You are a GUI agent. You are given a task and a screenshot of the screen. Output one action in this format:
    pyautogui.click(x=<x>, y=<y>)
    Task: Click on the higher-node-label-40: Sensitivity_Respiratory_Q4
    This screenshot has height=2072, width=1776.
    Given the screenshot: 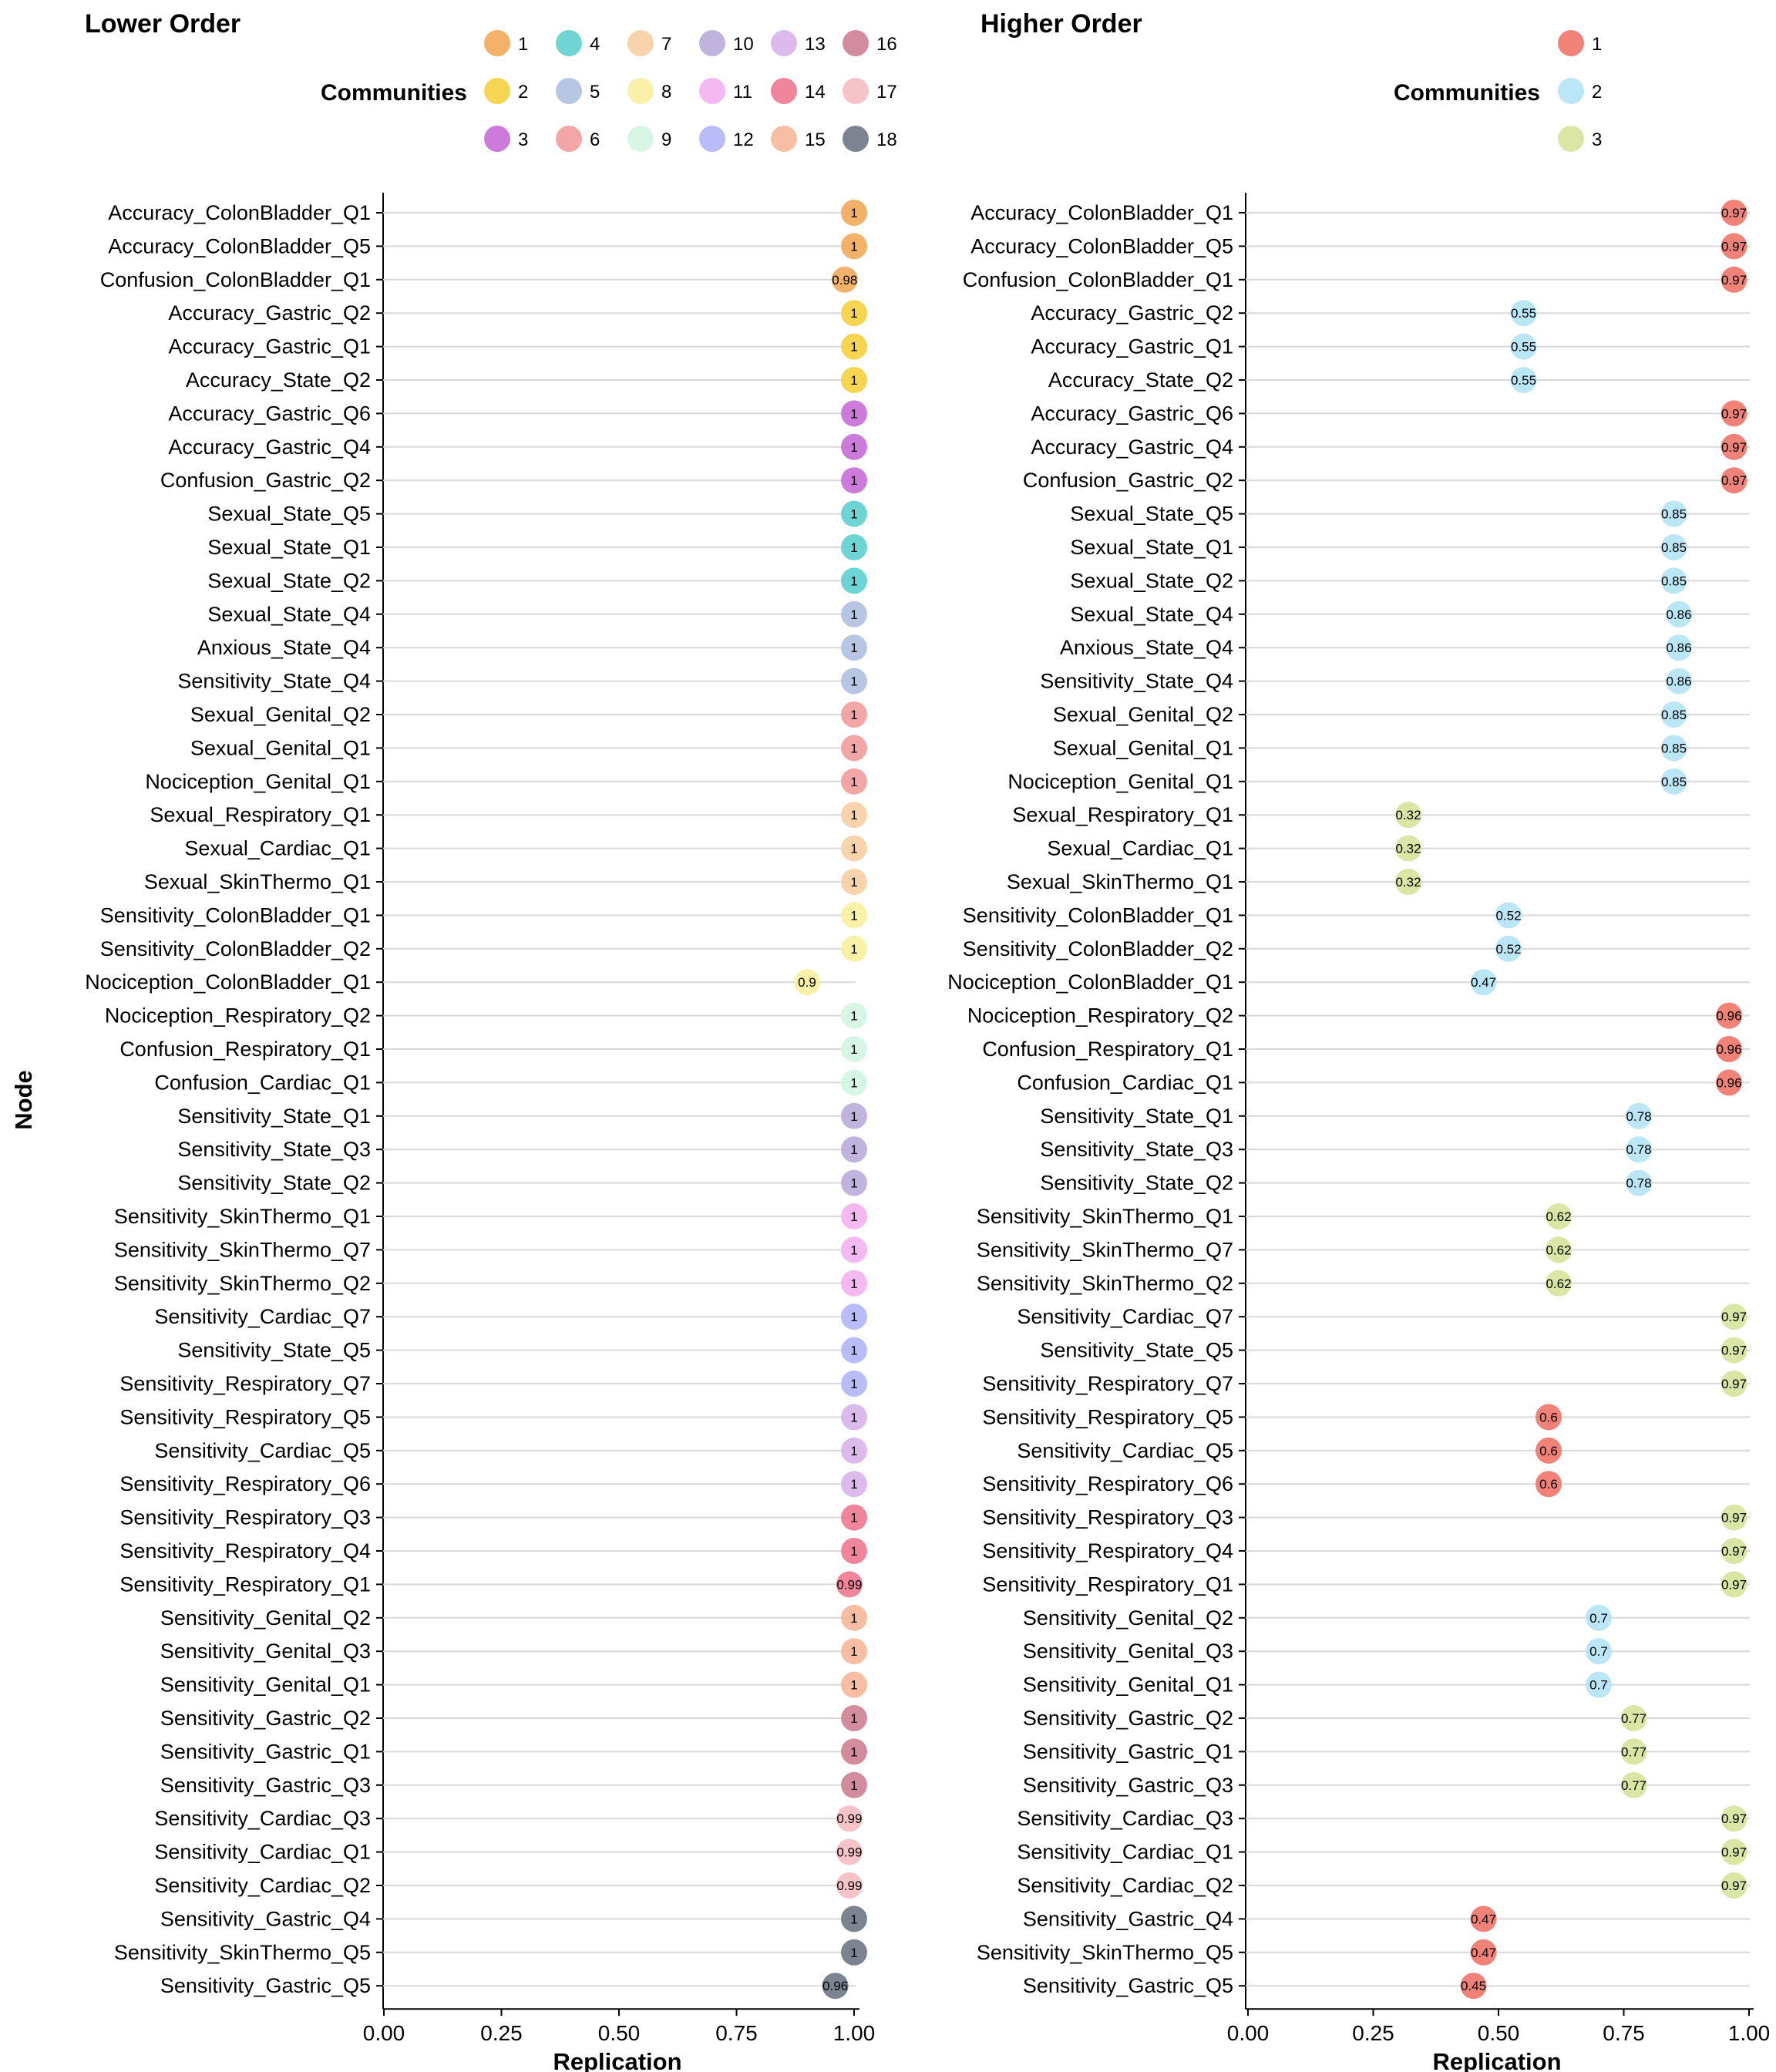 What is the action you would take?
    pyautogui.click(x=1108, y=1551)
    